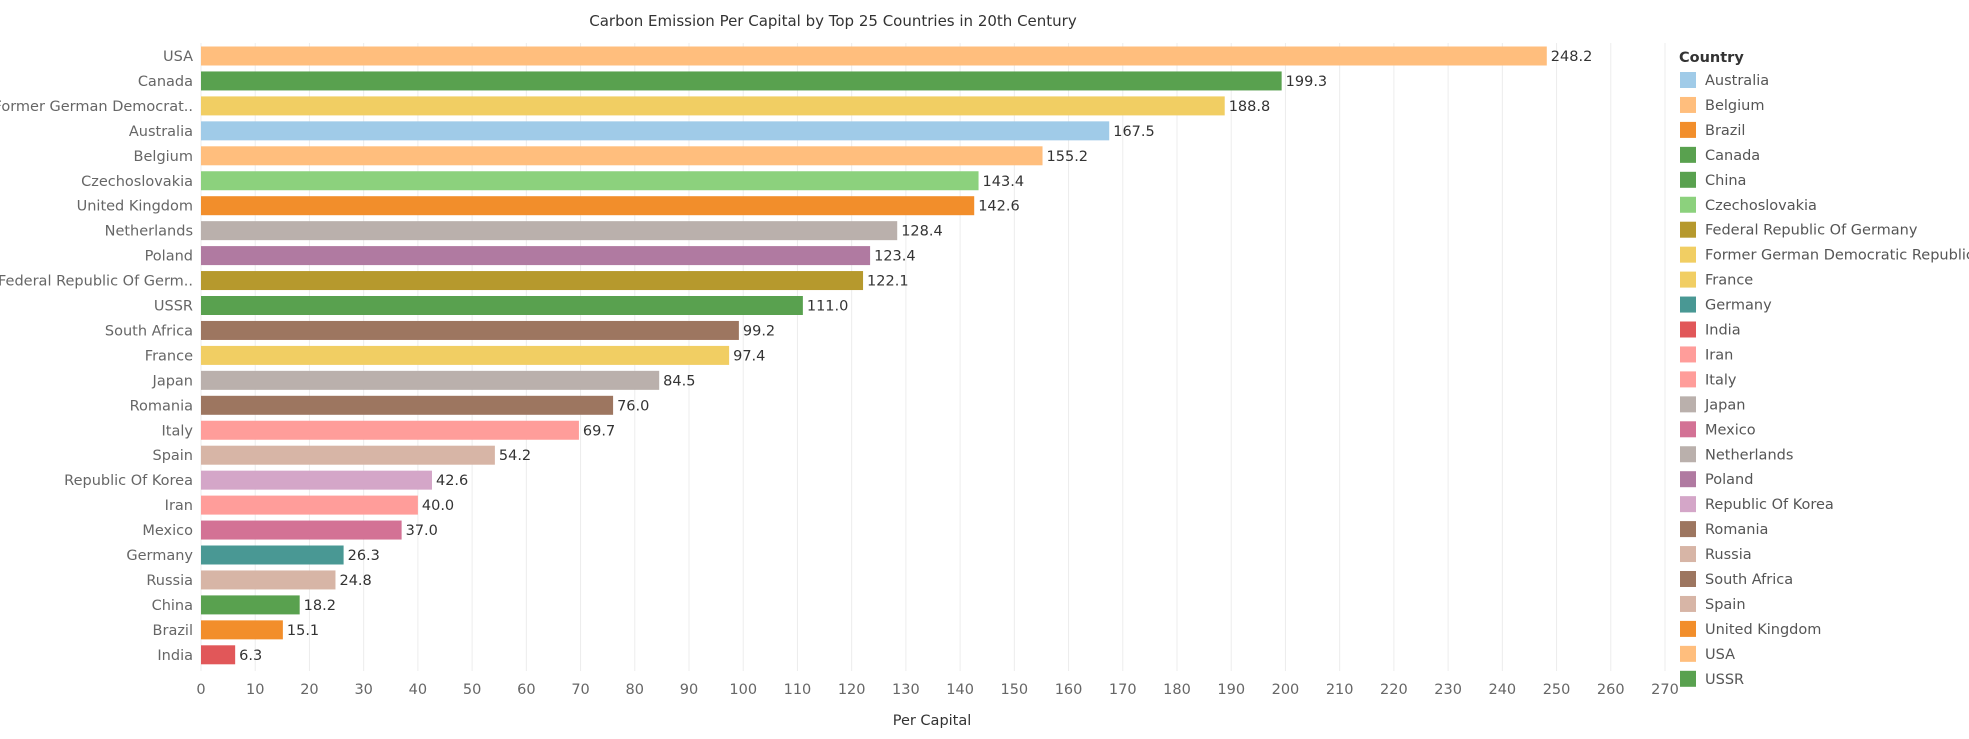  I want to click on legend-item: USA, so click(1707, 654).